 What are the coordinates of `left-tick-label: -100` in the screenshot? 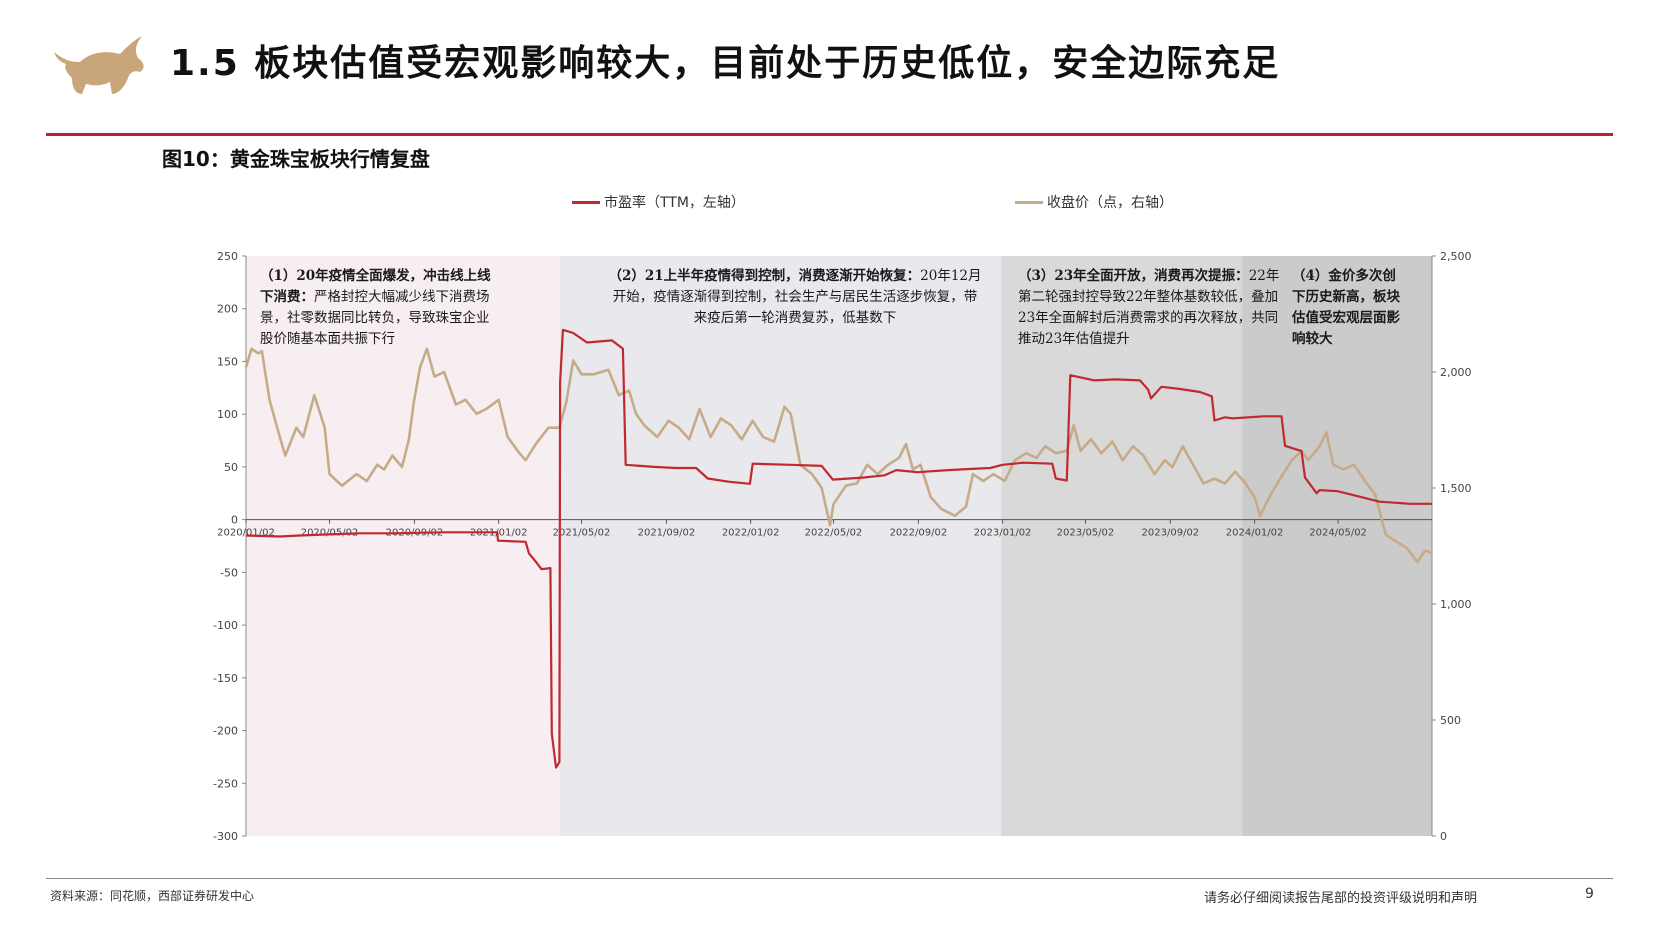 It's located at (225, 625).